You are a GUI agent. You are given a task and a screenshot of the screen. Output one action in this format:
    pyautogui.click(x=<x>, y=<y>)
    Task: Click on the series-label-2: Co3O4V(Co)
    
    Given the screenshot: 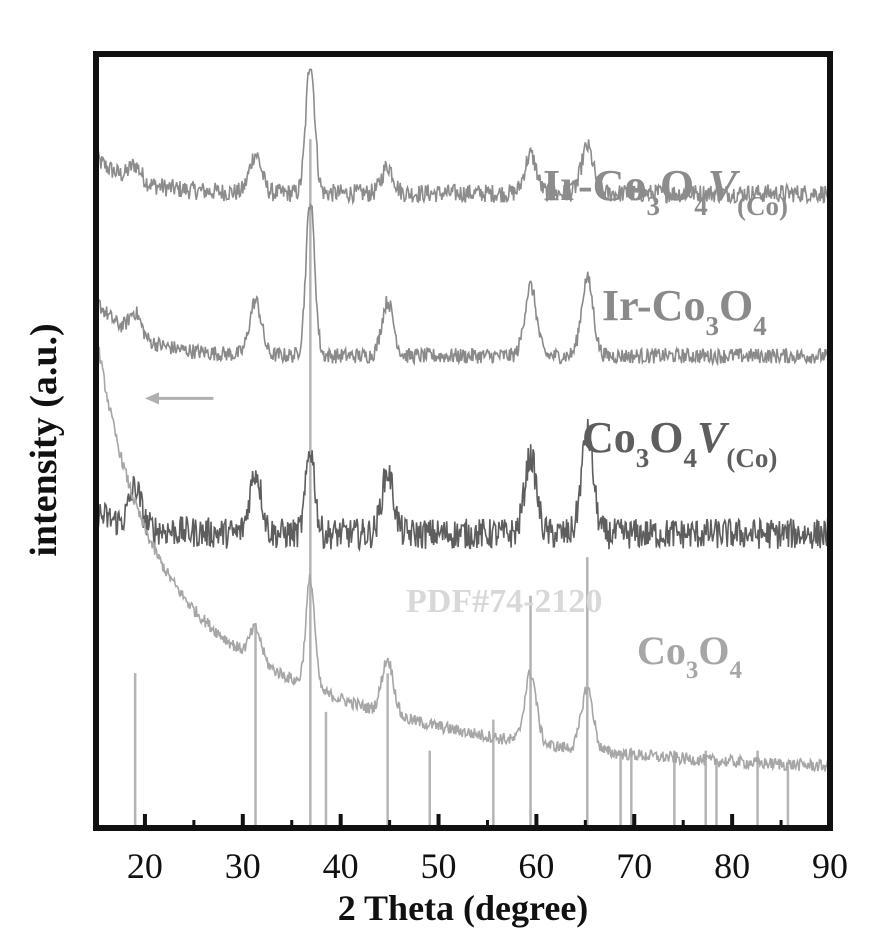 What is the action you would take?
    pyautogui.click(x=679, y=443)
    